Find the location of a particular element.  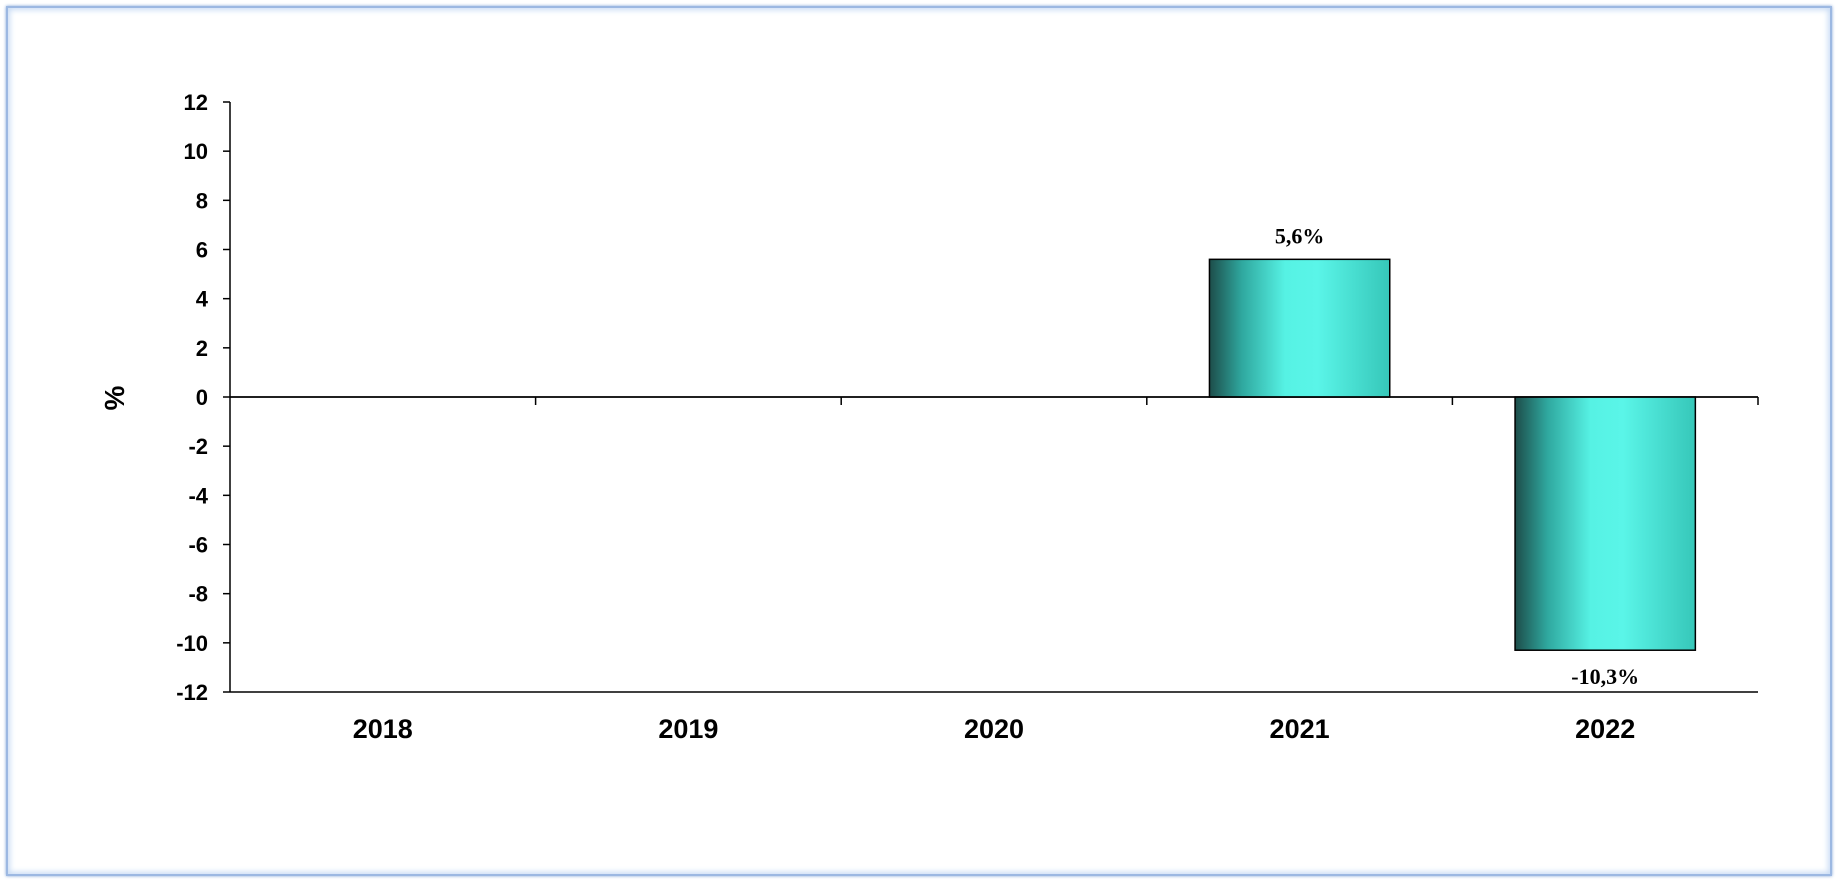

x-tick-label: 2021 is located at coordinates (1300, 729).